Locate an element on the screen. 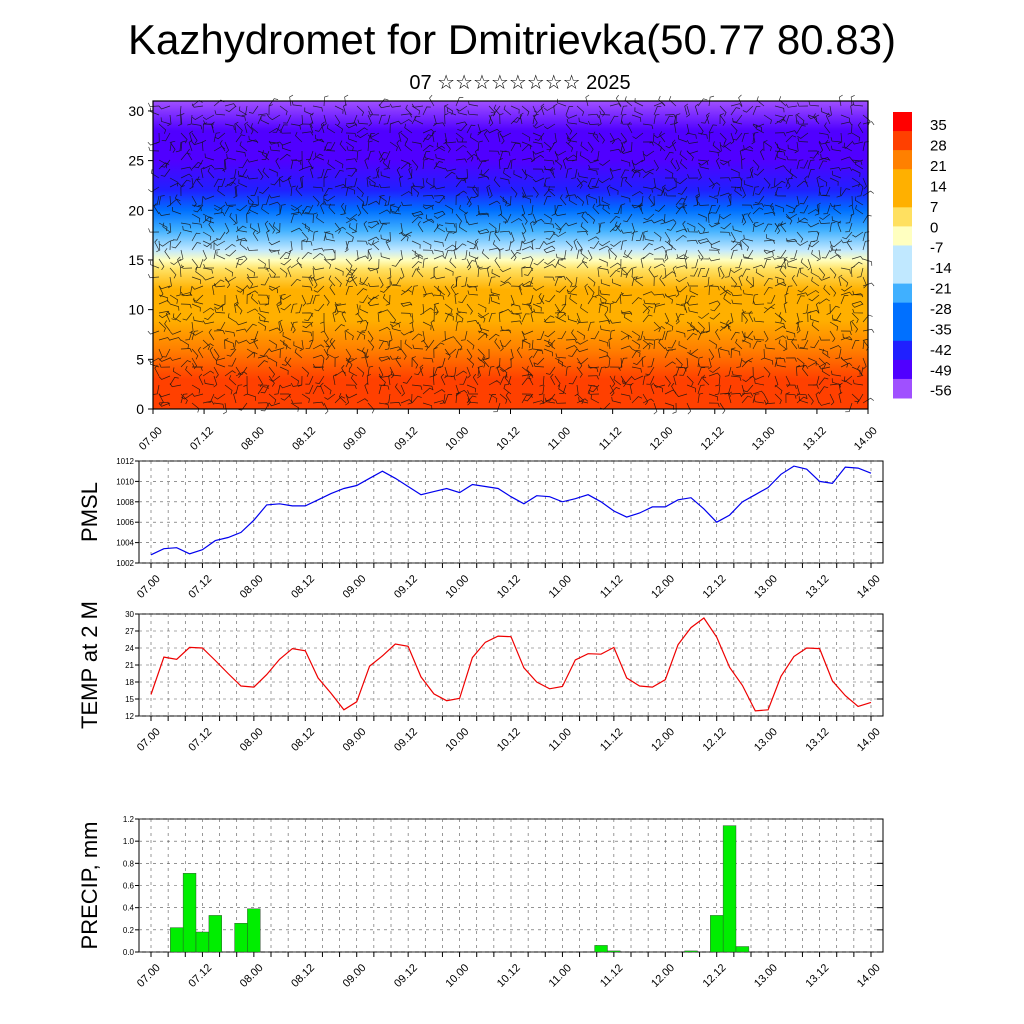  y-tick-label: 30 is located at coordinates (136, 111).